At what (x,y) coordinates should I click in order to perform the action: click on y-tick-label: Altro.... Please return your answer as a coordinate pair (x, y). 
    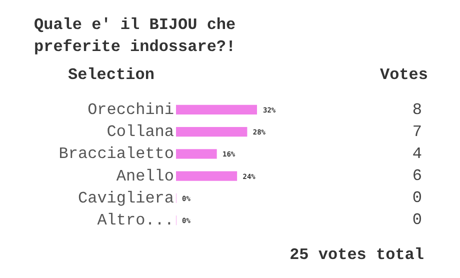
    Looking at the image, I should click on (135, 221).